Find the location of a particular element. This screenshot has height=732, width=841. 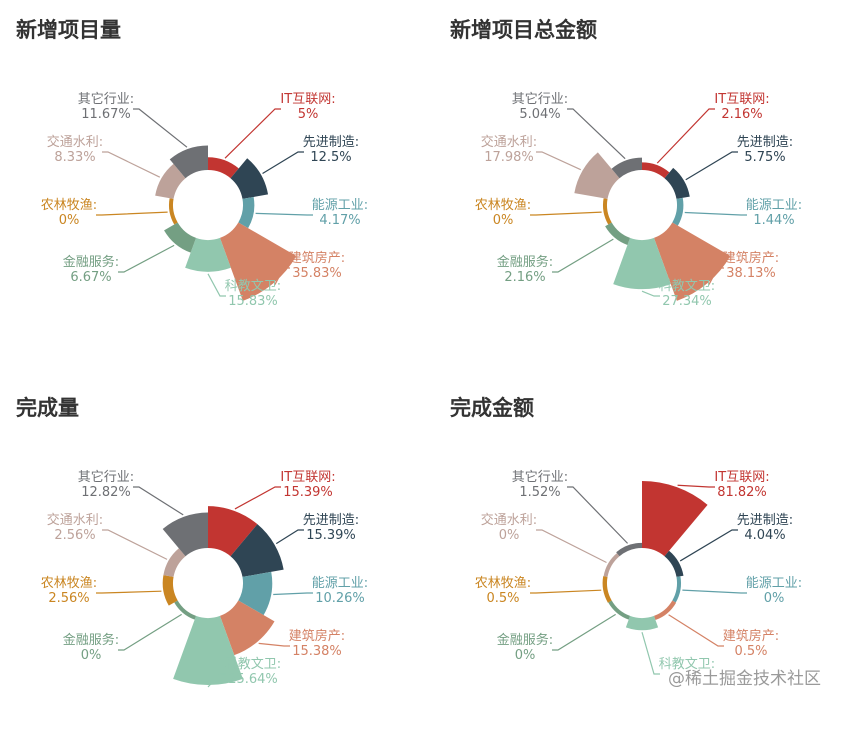

label-value: 2.56% is located at coordinates (74, 535).